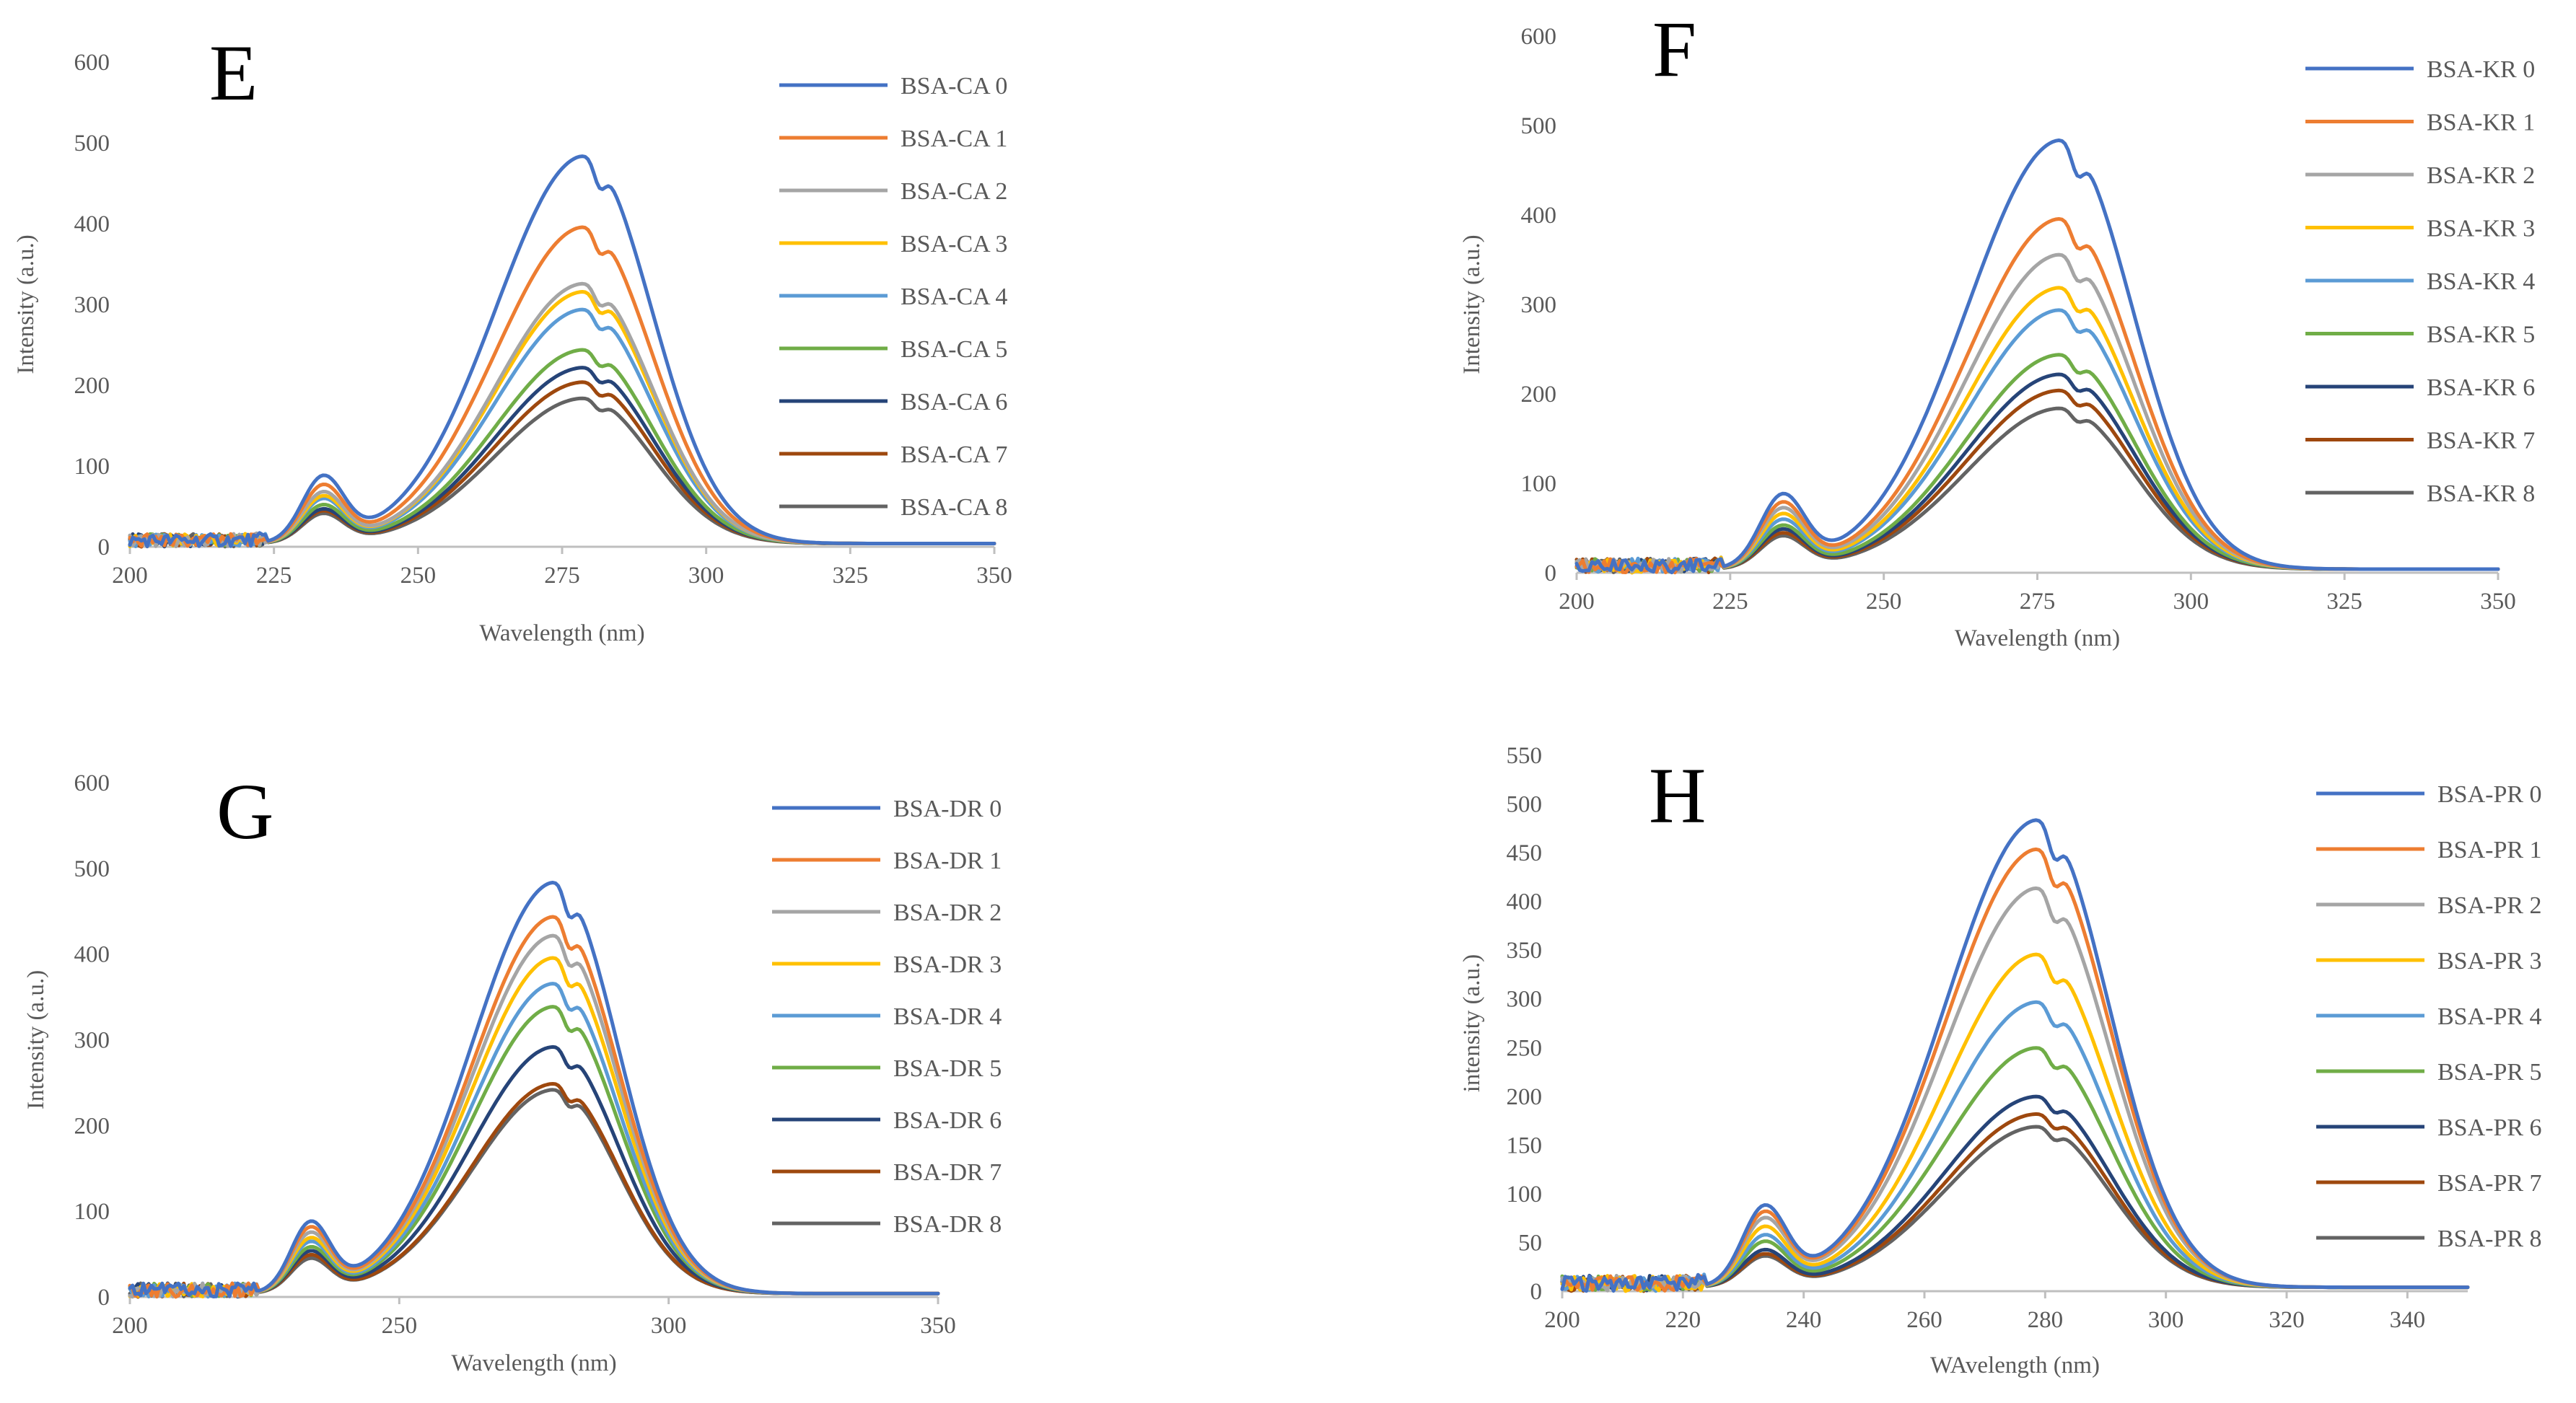  I want to click on x-tick-label: 280, so click(2046, 1320).